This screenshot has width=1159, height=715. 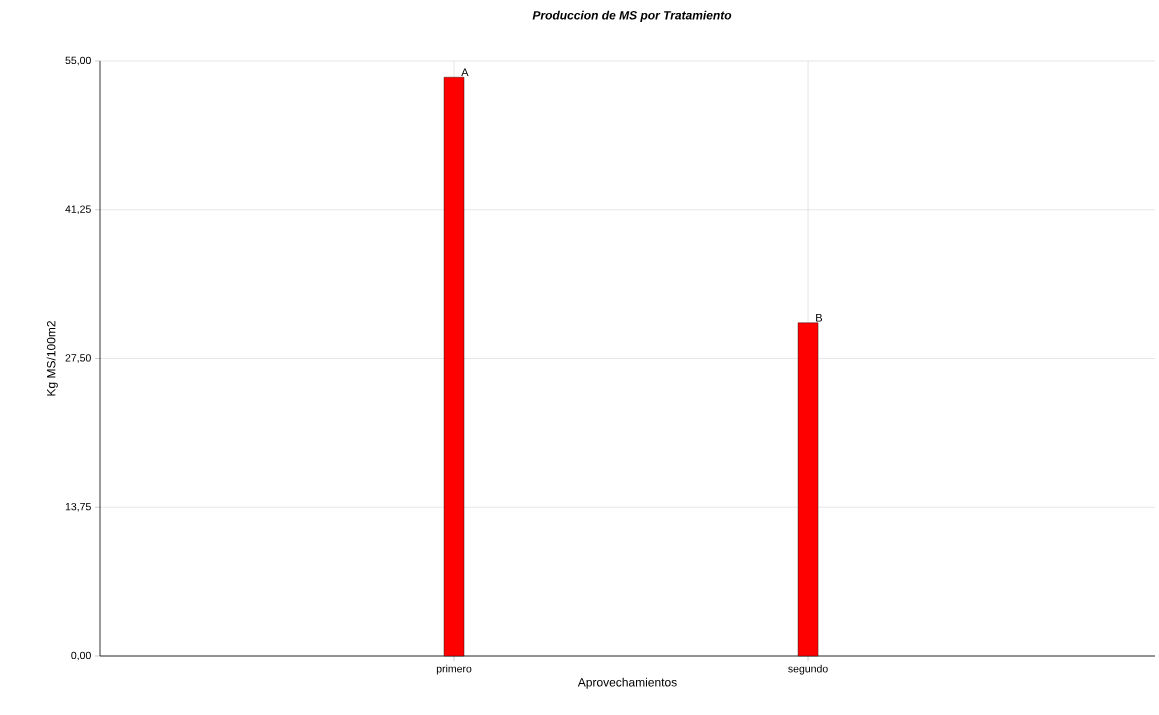 What do you see at coordinates (627, 683) in the screenshot?
I see `x-axis-title: Aprovechamientos` at bounding box center [627, 683].